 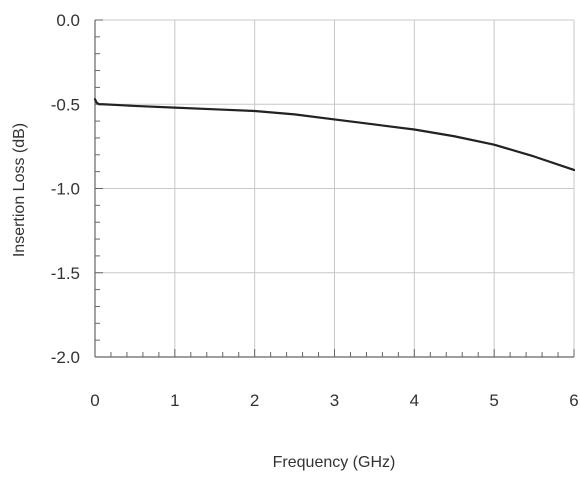 I want to click on x-tick-label: 1, so click(x=174, y=400).